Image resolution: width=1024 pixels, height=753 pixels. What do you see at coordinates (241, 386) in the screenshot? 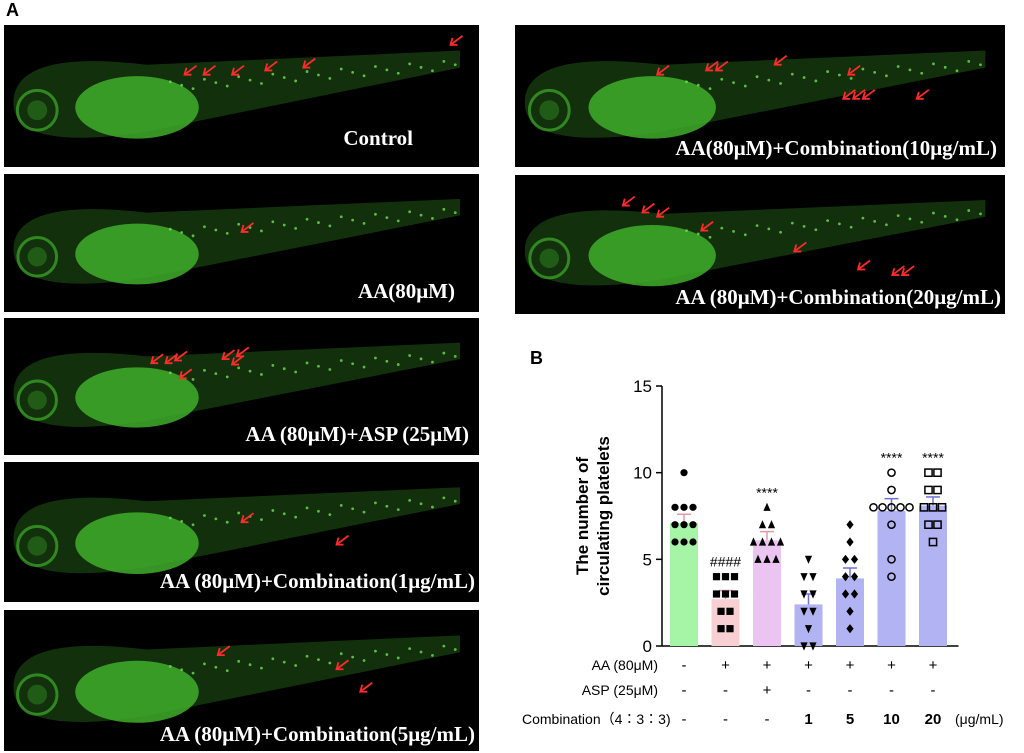
I see `micrograph-aa-asp: AA (80μM)+ASP (25μM)` at bounding box center [241, 386].